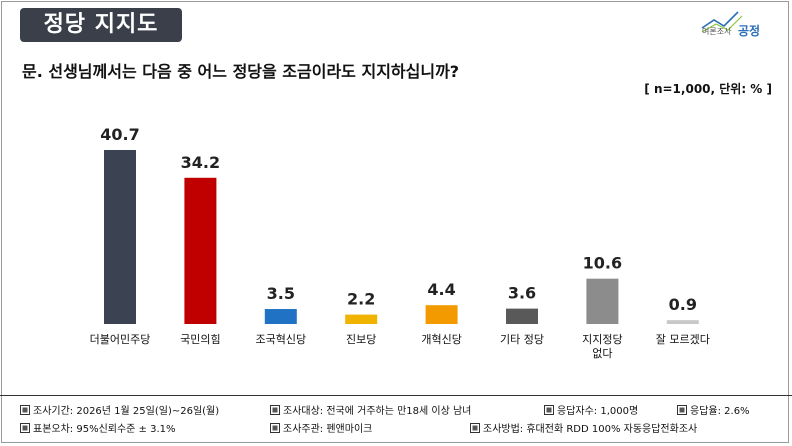 The image size is (792, 446). I want to click on category-label-4: 개혁신당, so click(441, 339).